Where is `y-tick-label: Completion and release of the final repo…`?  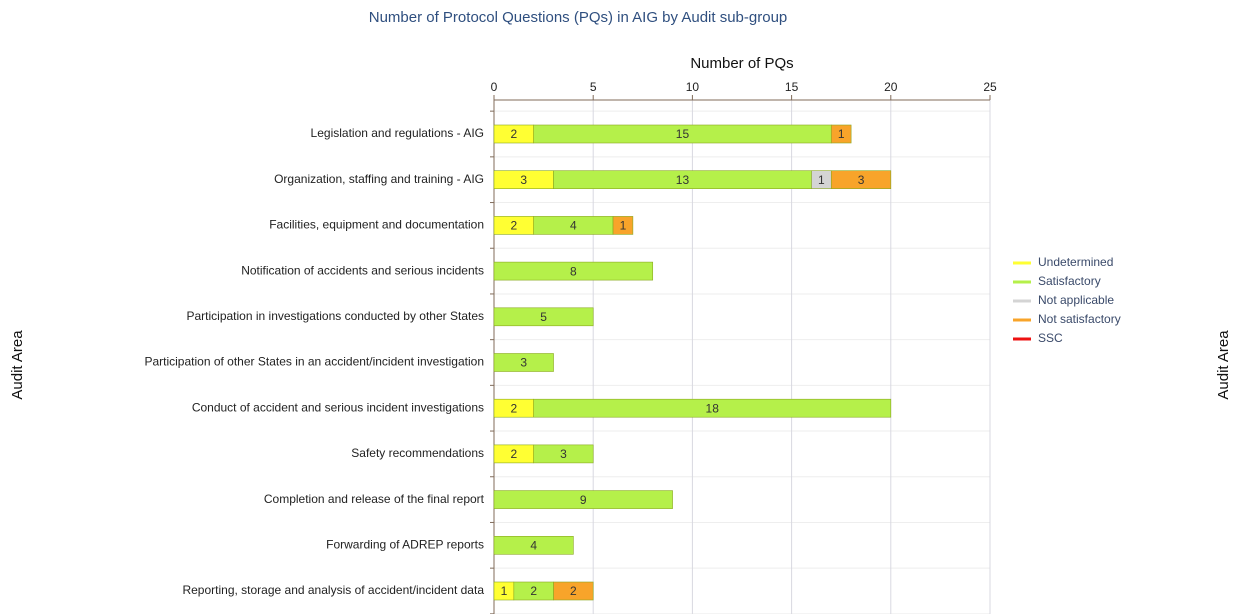
y-tick-label: Completion and release of the final repo… is located at coordinates (374, 499).